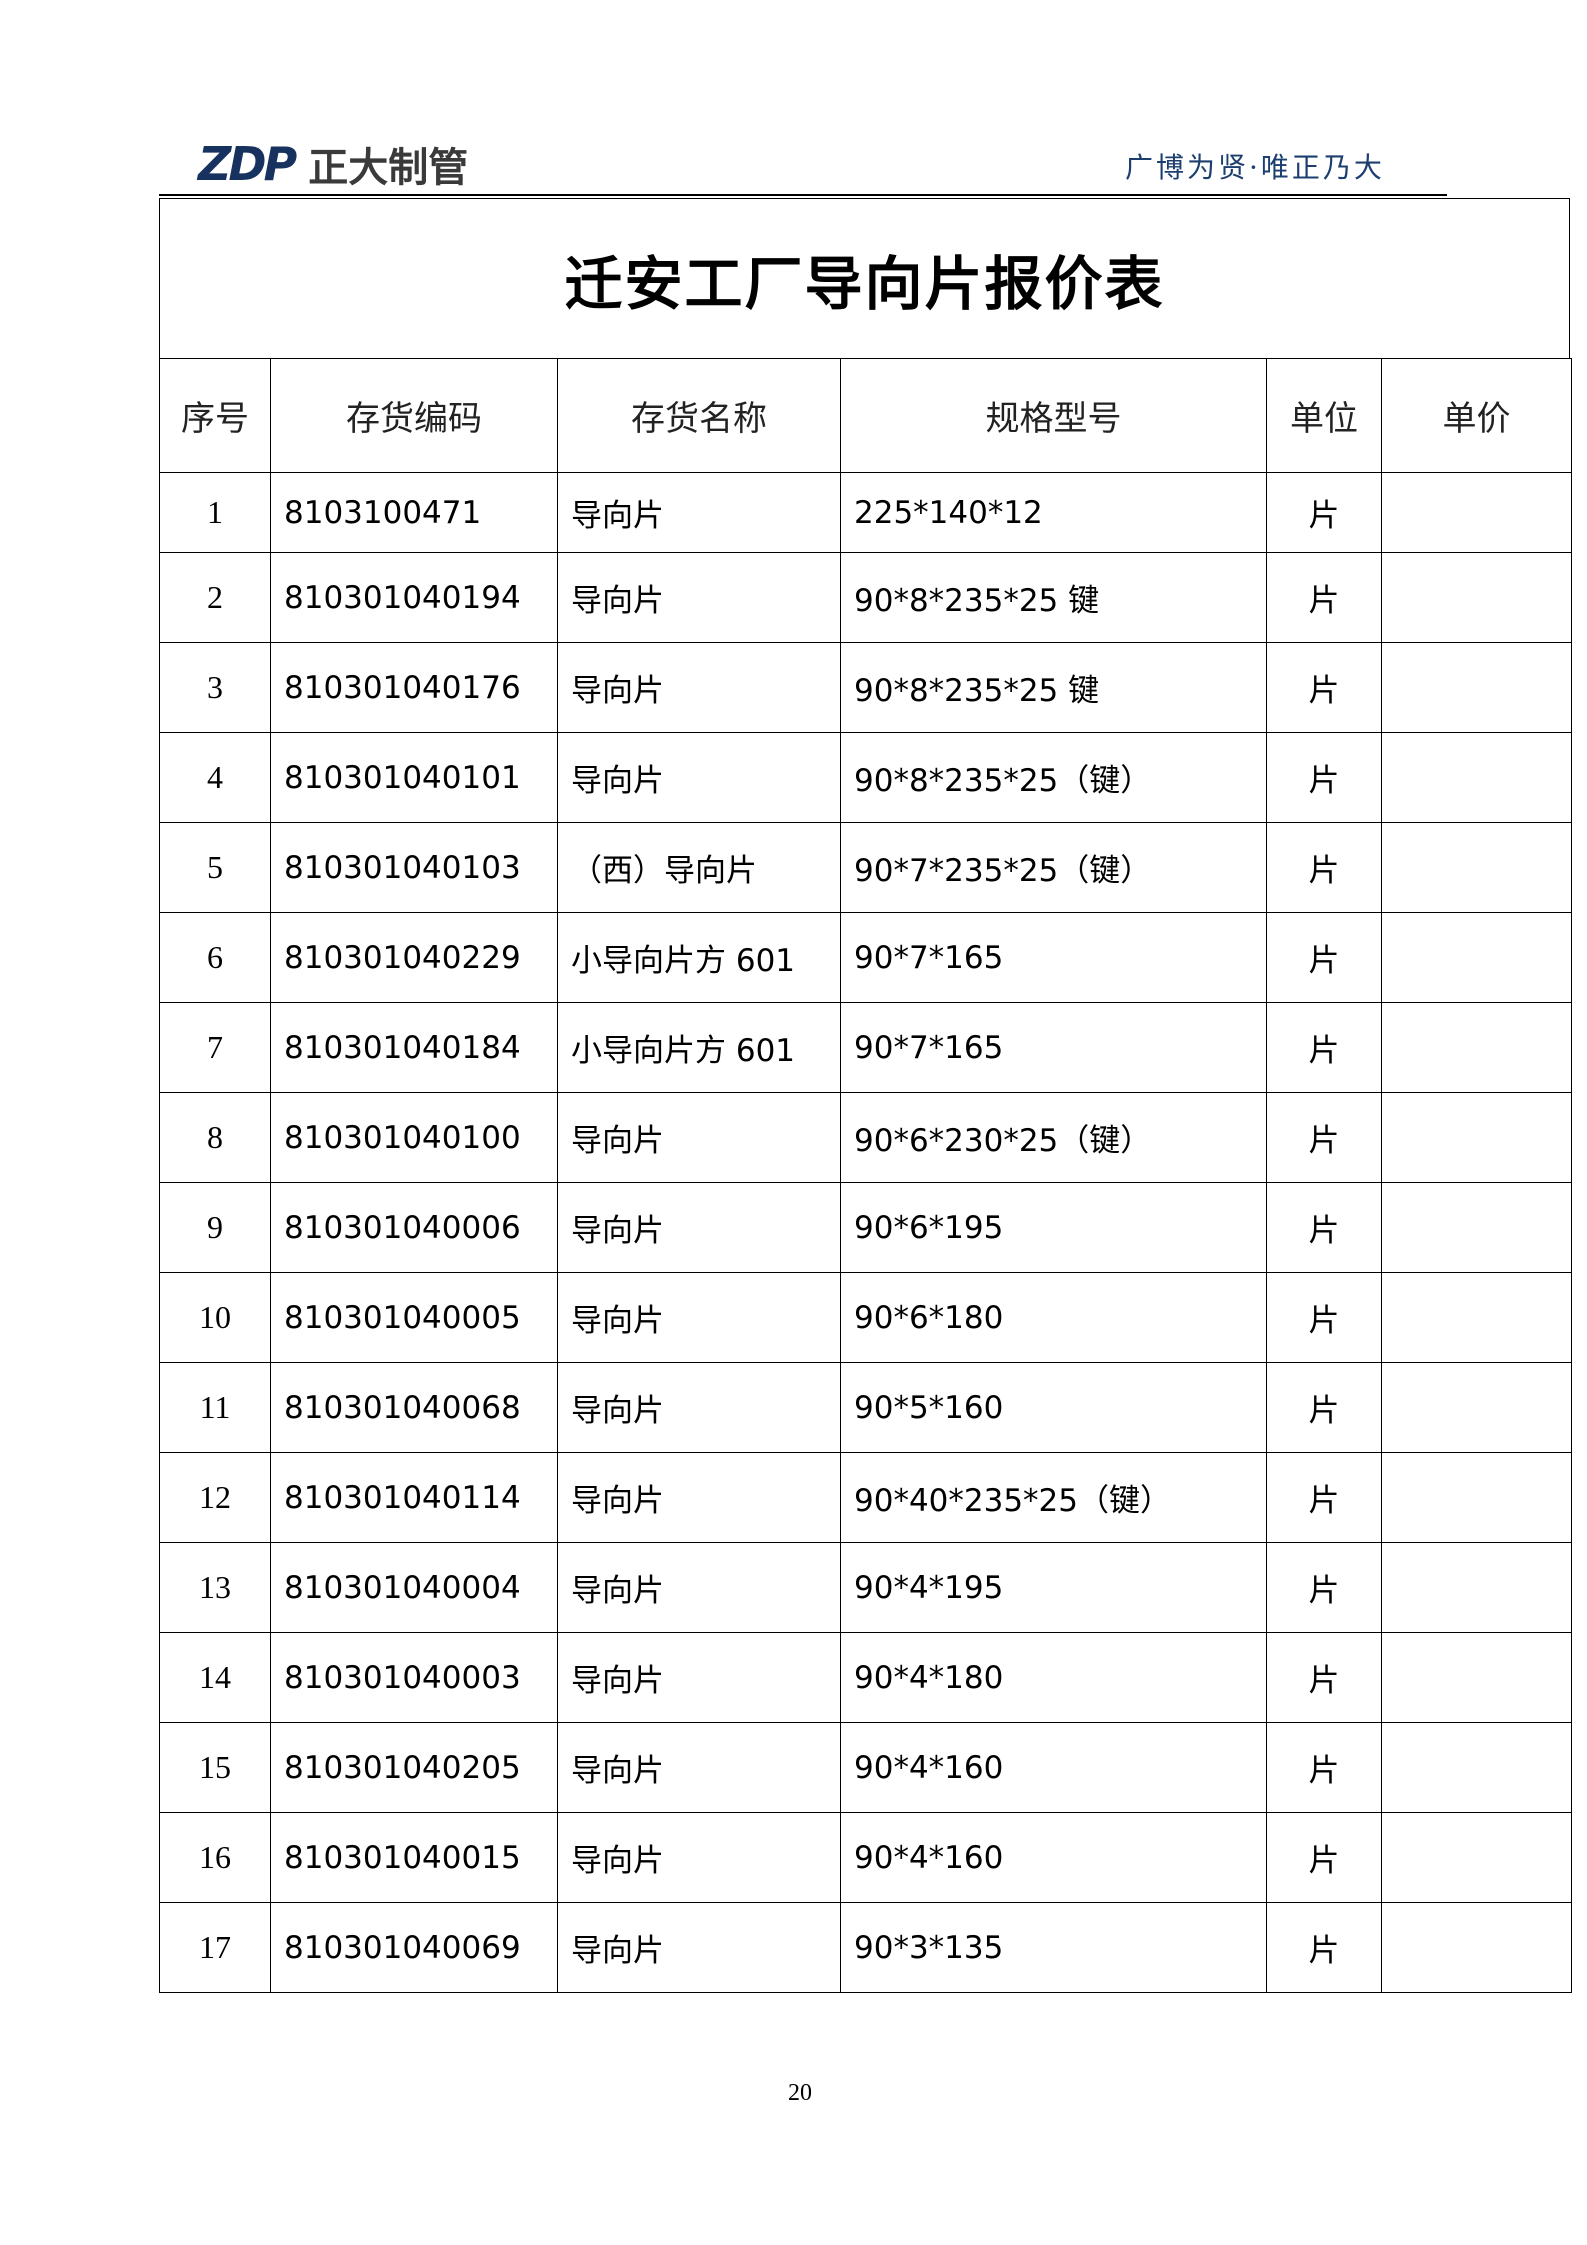 This screenshot has width=1587, height=2245. I want to click on table-row: 11 810301040068 导向片 90*5*160 片, so click(865, 1407).